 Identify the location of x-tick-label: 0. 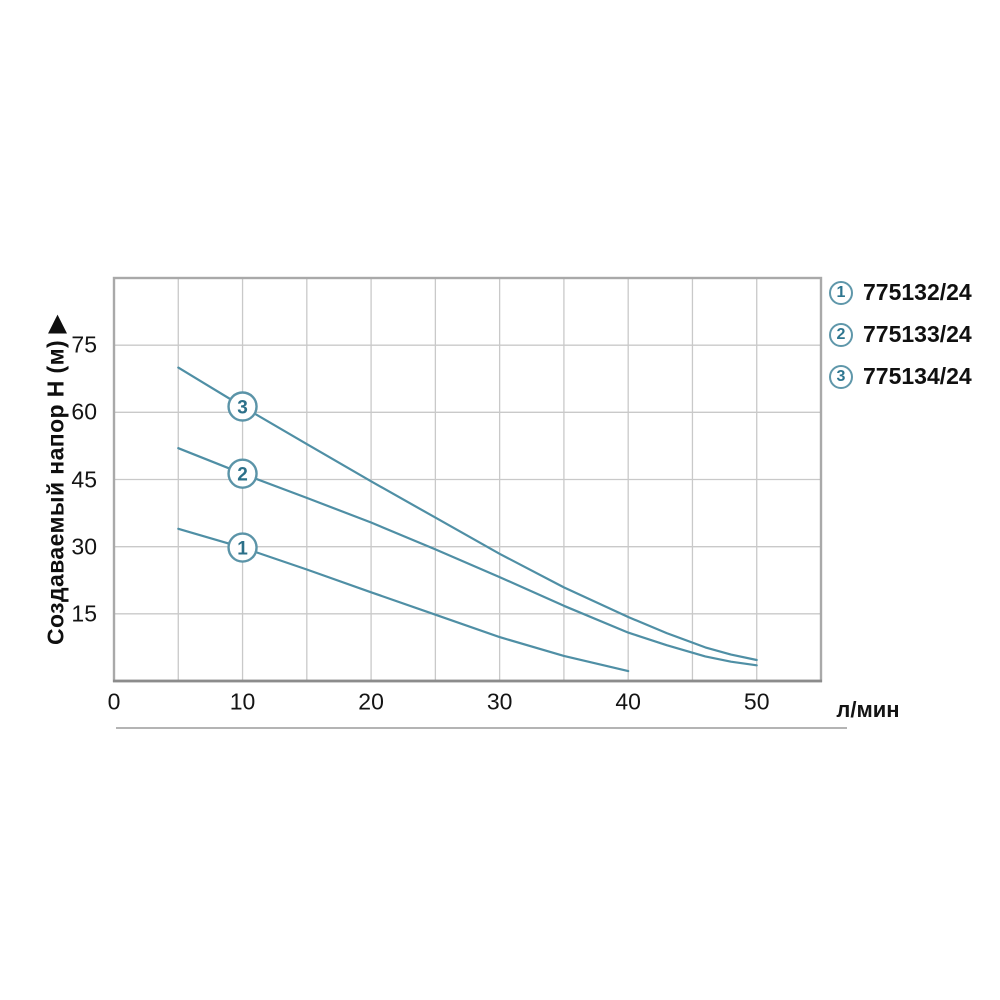
(114, 701).